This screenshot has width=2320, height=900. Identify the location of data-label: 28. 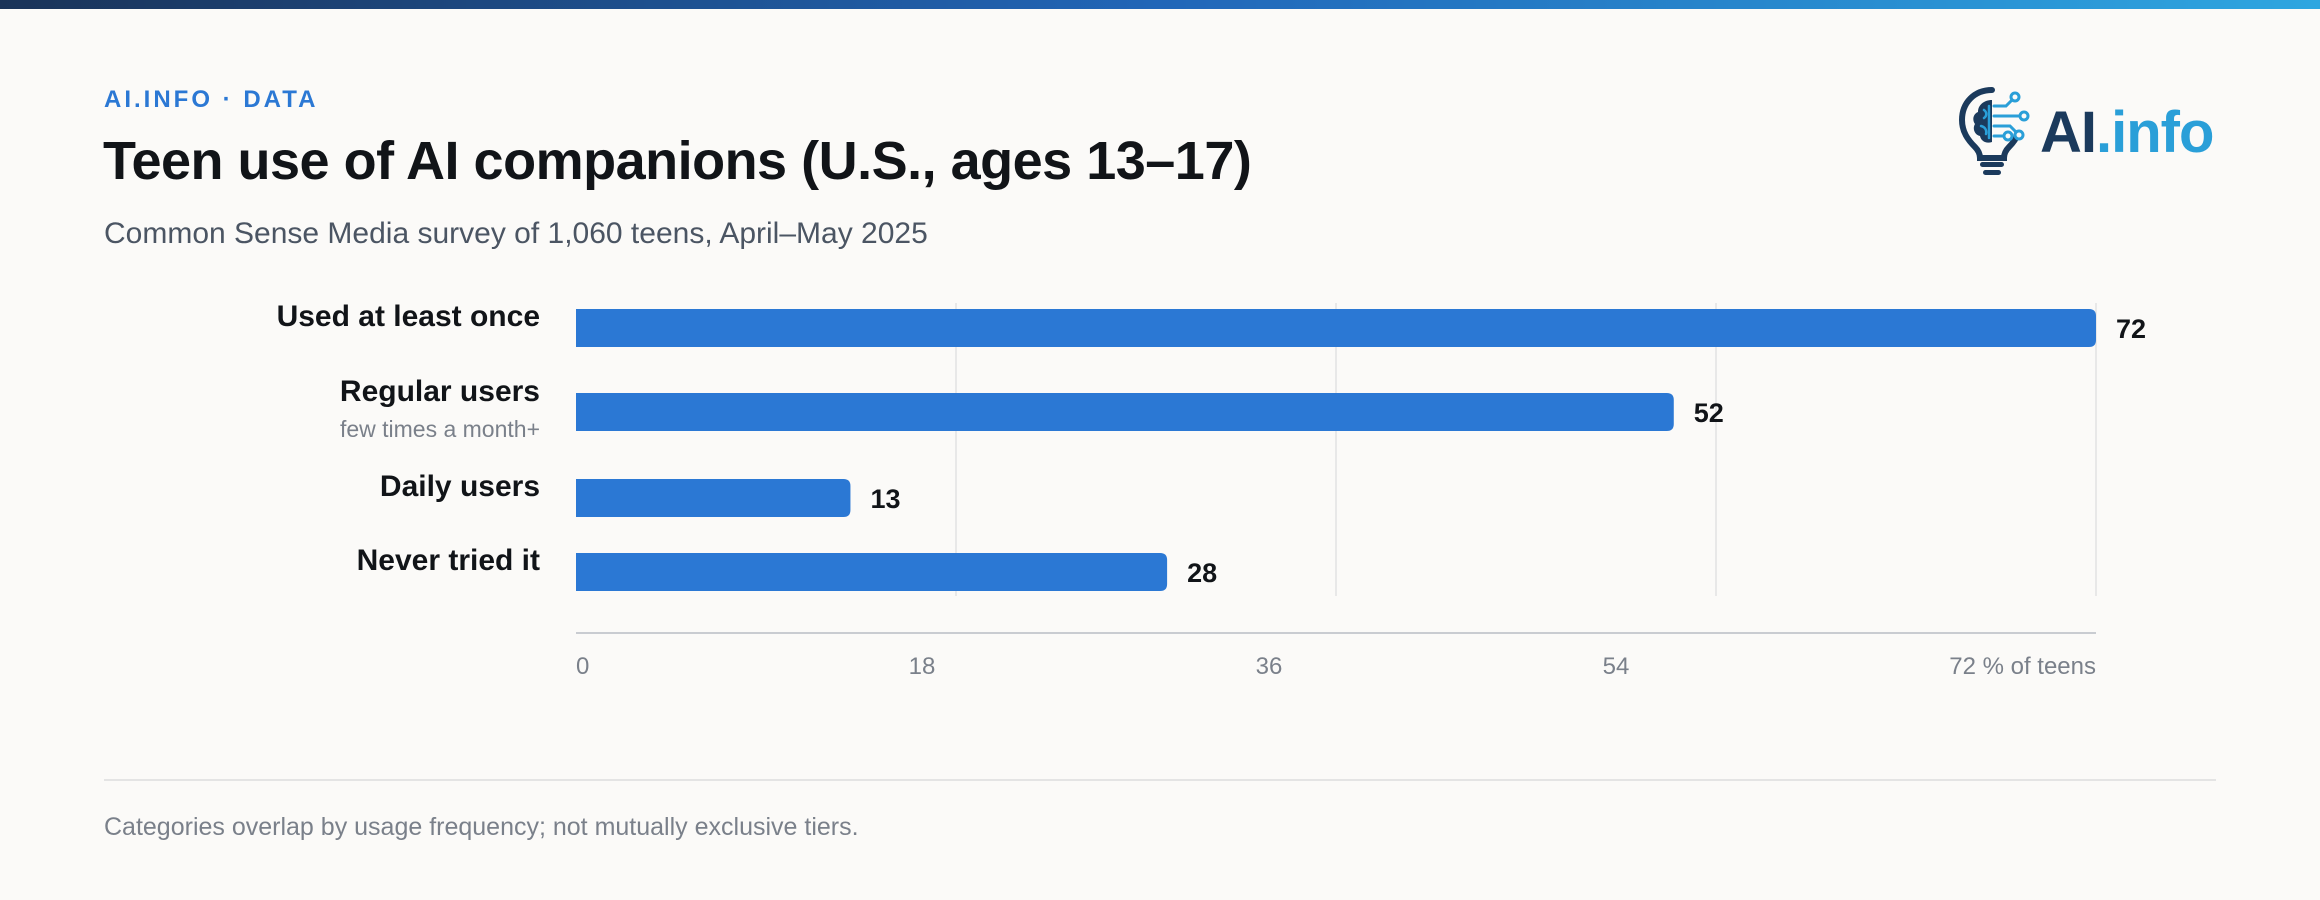
(1202, 573).